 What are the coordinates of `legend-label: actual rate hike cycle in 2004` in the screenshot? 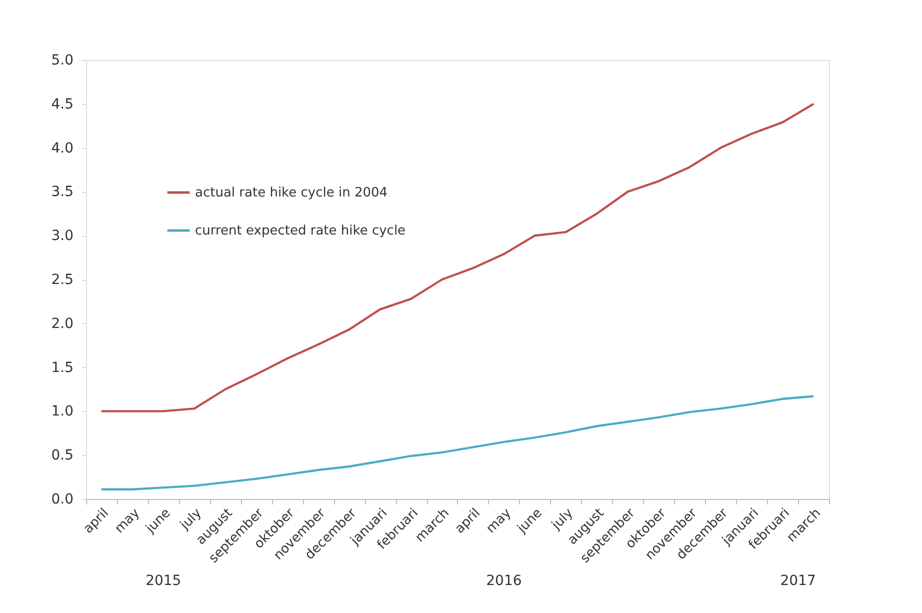 It's located at (291, 193).